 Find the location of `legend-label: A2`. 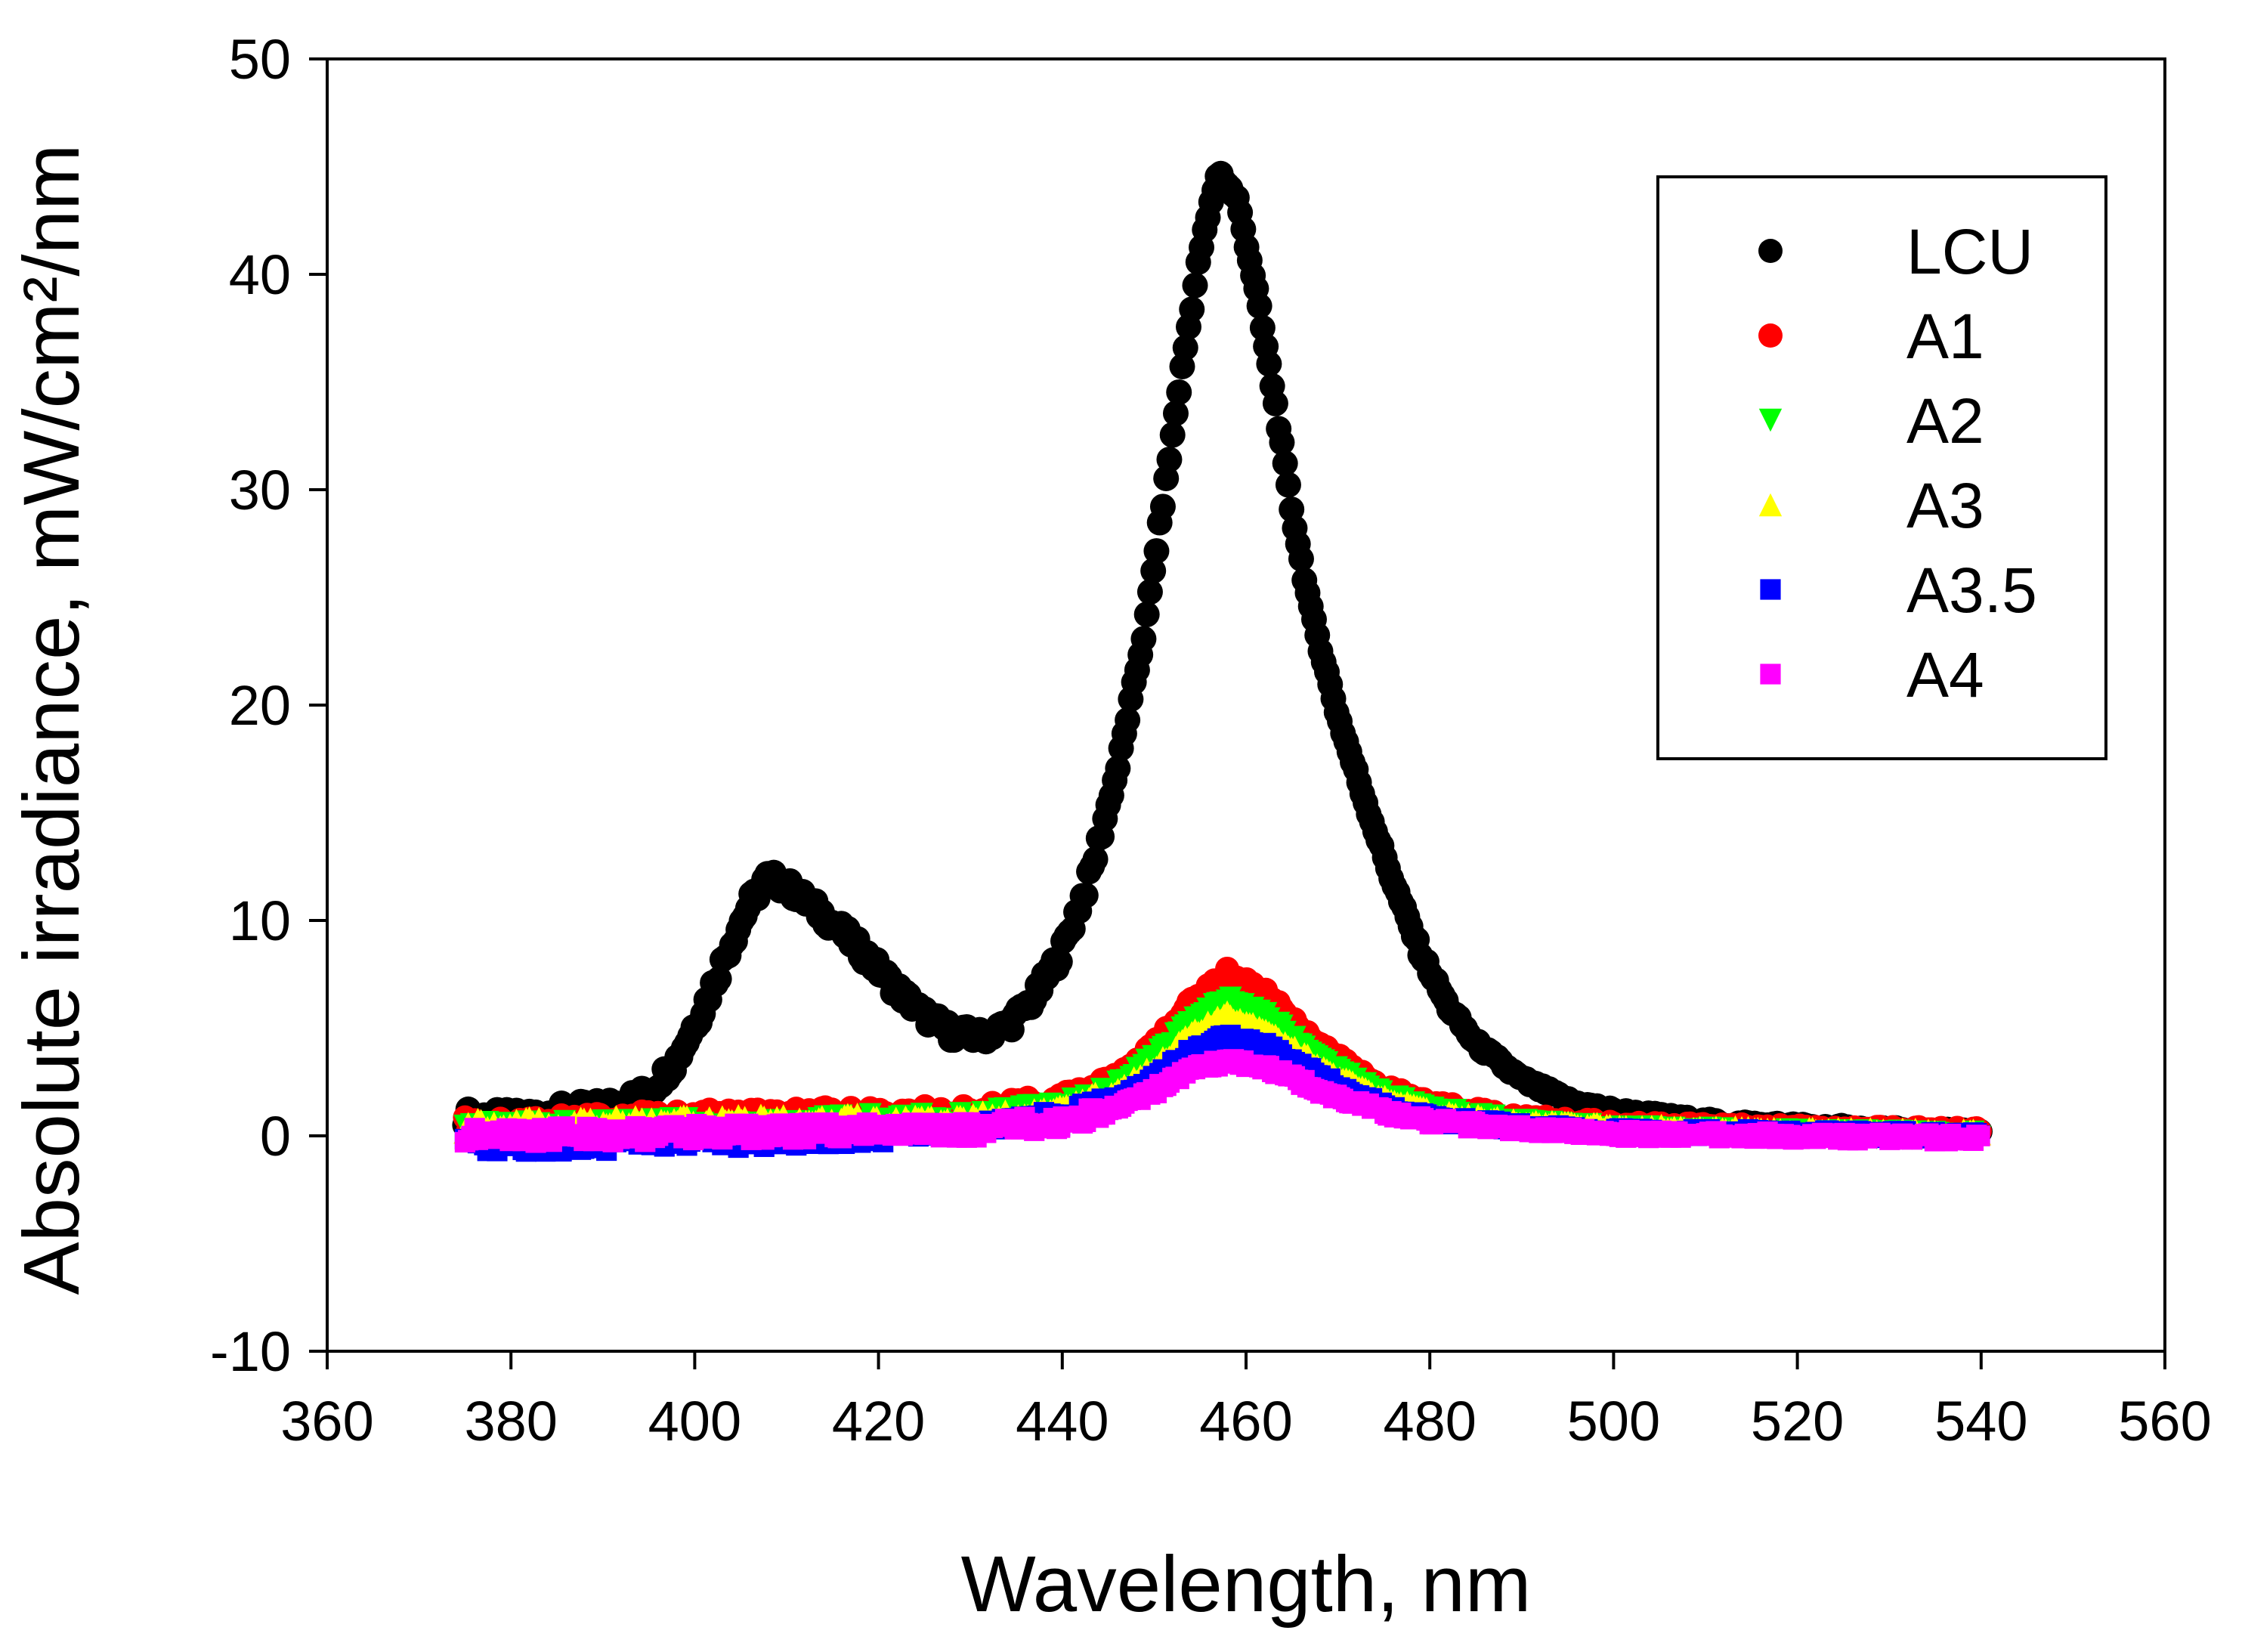

legend-label: A2 is located at coordinates (1945, 420).